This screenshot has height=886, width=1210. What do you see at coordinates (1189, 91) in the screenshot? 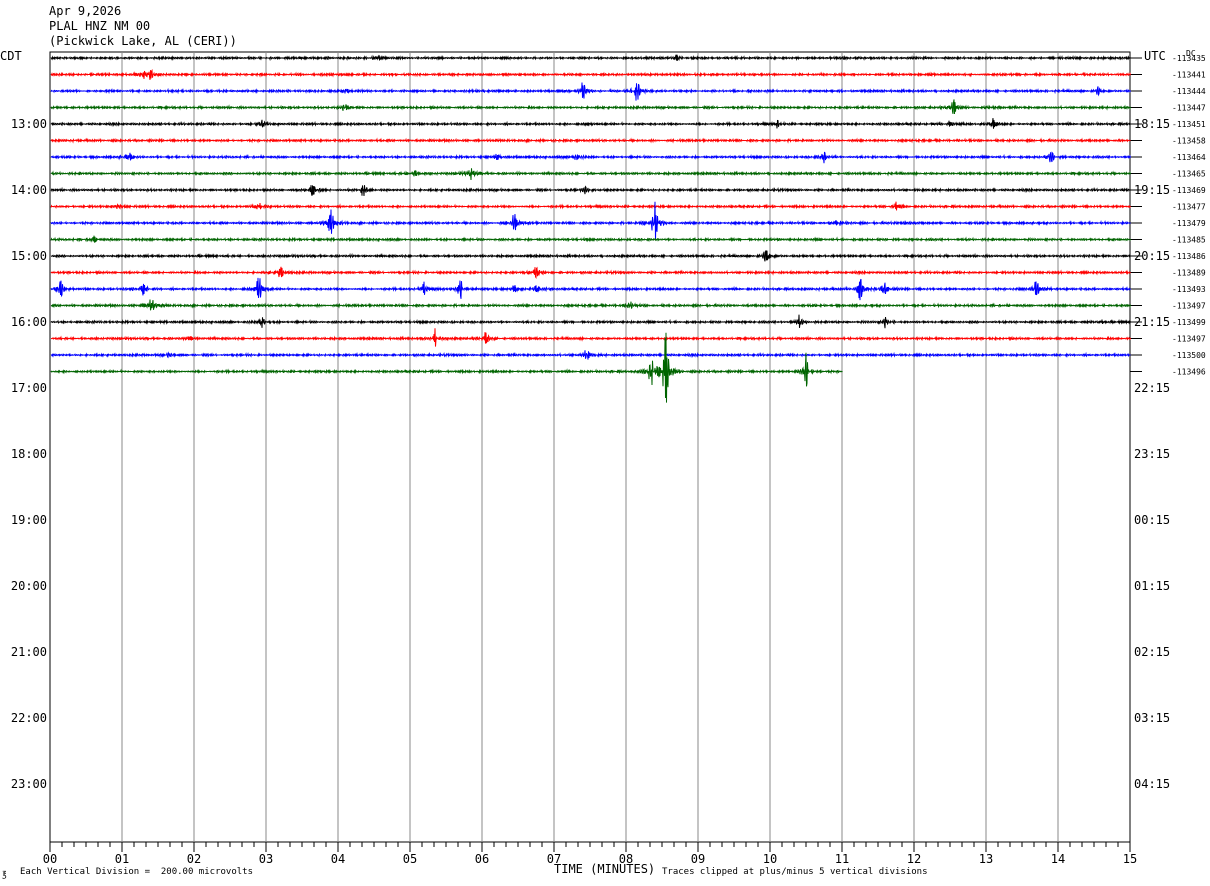
I see `dc-offset-label: -113444` at bounding box center [1189, 91].